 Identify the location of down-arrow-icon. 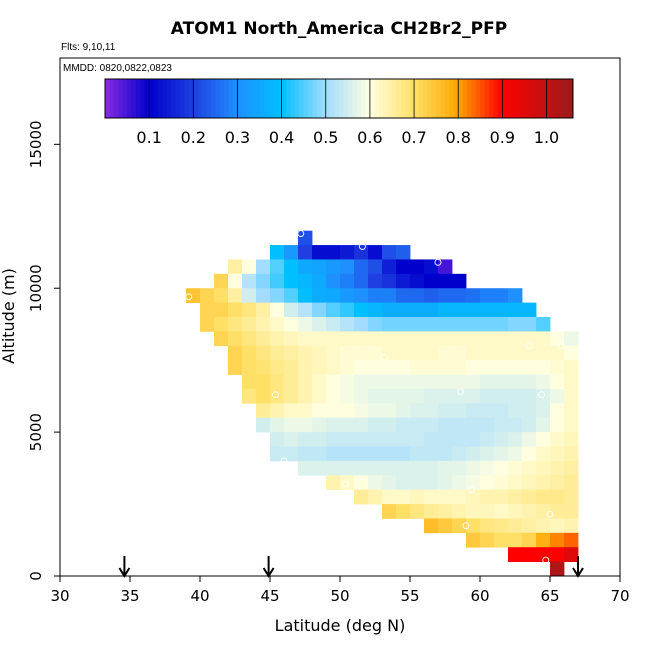
(578, 567).